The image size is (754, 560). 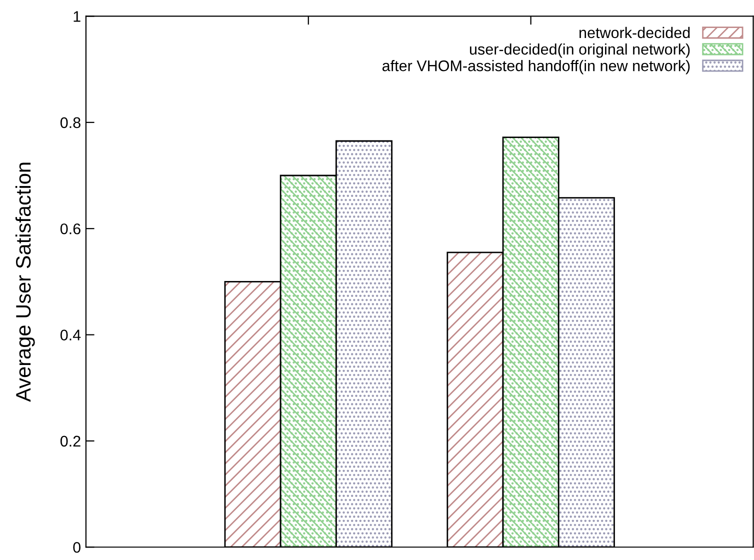 I want to click on y-tick-label: 0.6, so click(x=70, y=228).